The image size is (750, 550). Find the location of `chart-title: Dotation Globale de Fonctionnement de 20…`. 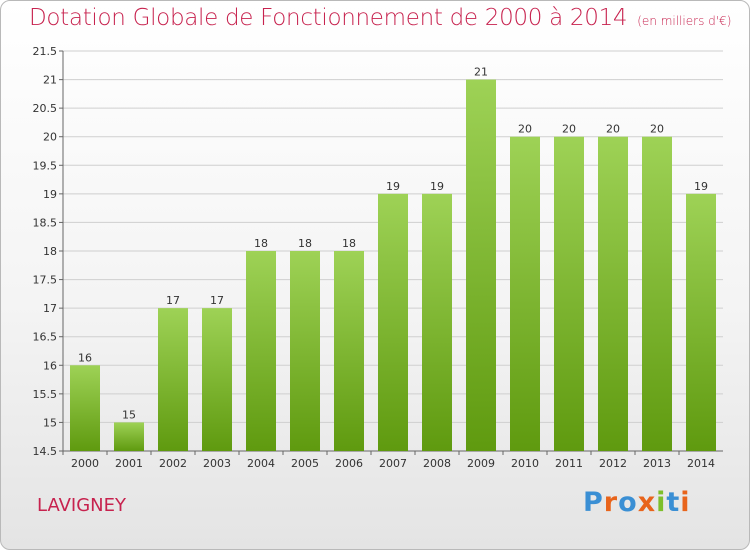

chart-title: Dotation Globale de Fonctionnement de 20… is located at coordinates (380, 18).